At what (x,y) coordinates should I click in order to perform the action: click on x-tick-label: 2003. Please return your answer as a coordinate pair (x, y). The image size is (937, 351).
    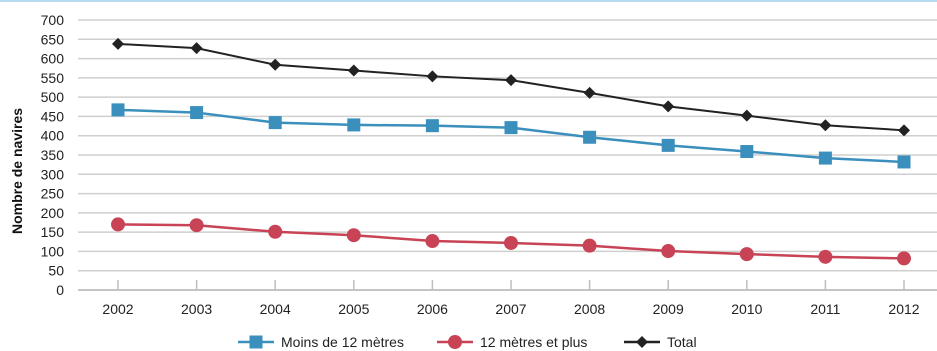
    Looking at the image, I should click on (196, 309).